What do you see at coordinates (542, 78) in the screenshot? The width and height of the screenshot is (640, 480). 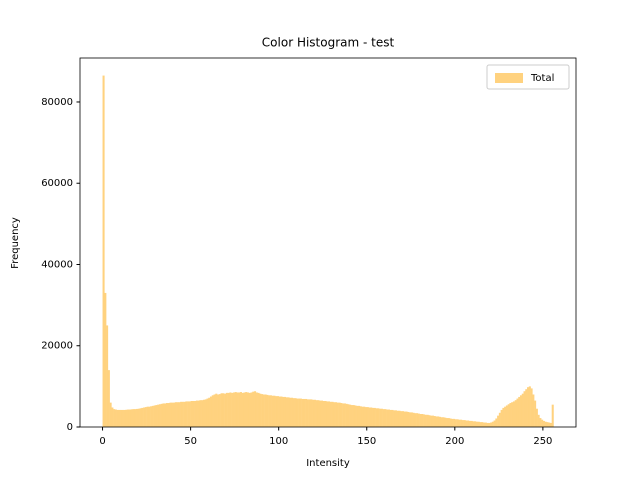 I see `legend-label: Total` at bounding box center [542, 78].